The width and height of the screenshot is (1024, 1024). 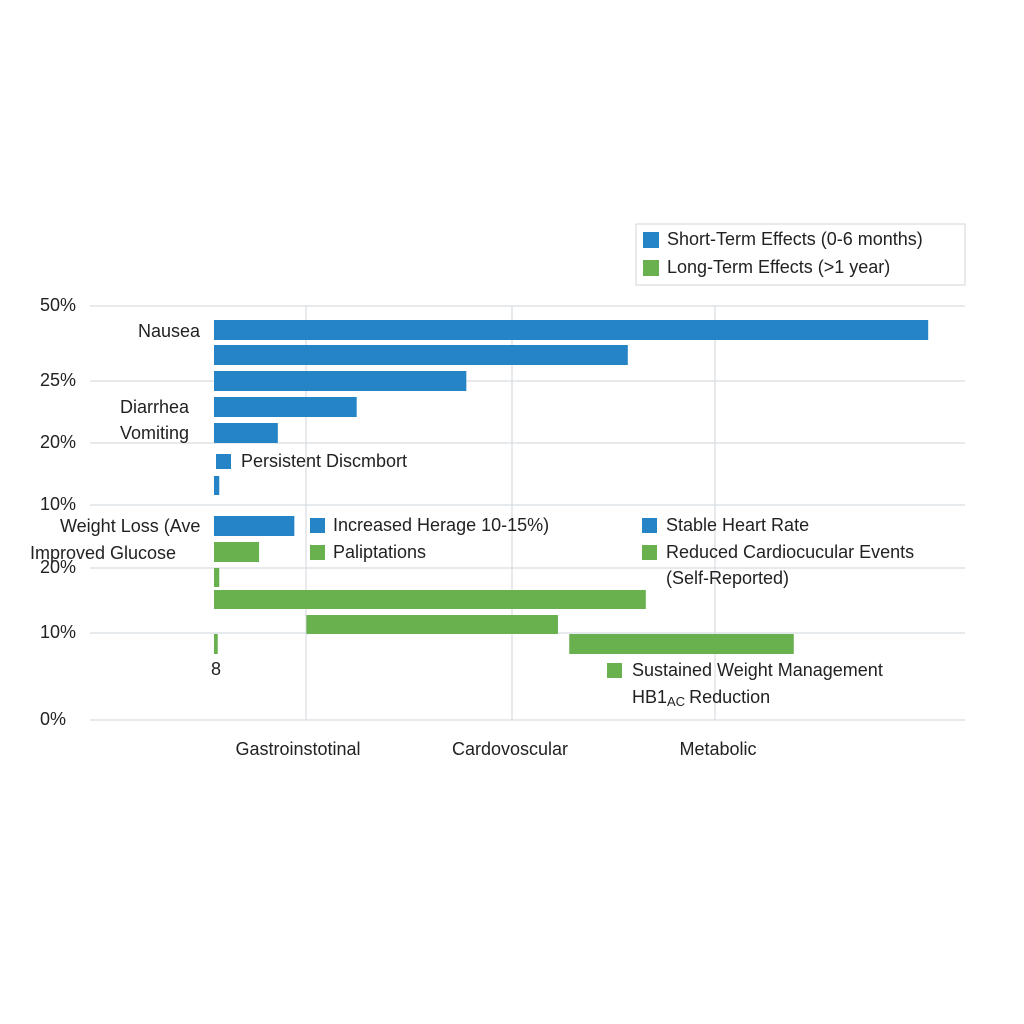 What do you see at coordinates (441, 525) in the screenshot?
I see `annotation: Increased Herage 10-15%)` at bounding box center [441, 525].